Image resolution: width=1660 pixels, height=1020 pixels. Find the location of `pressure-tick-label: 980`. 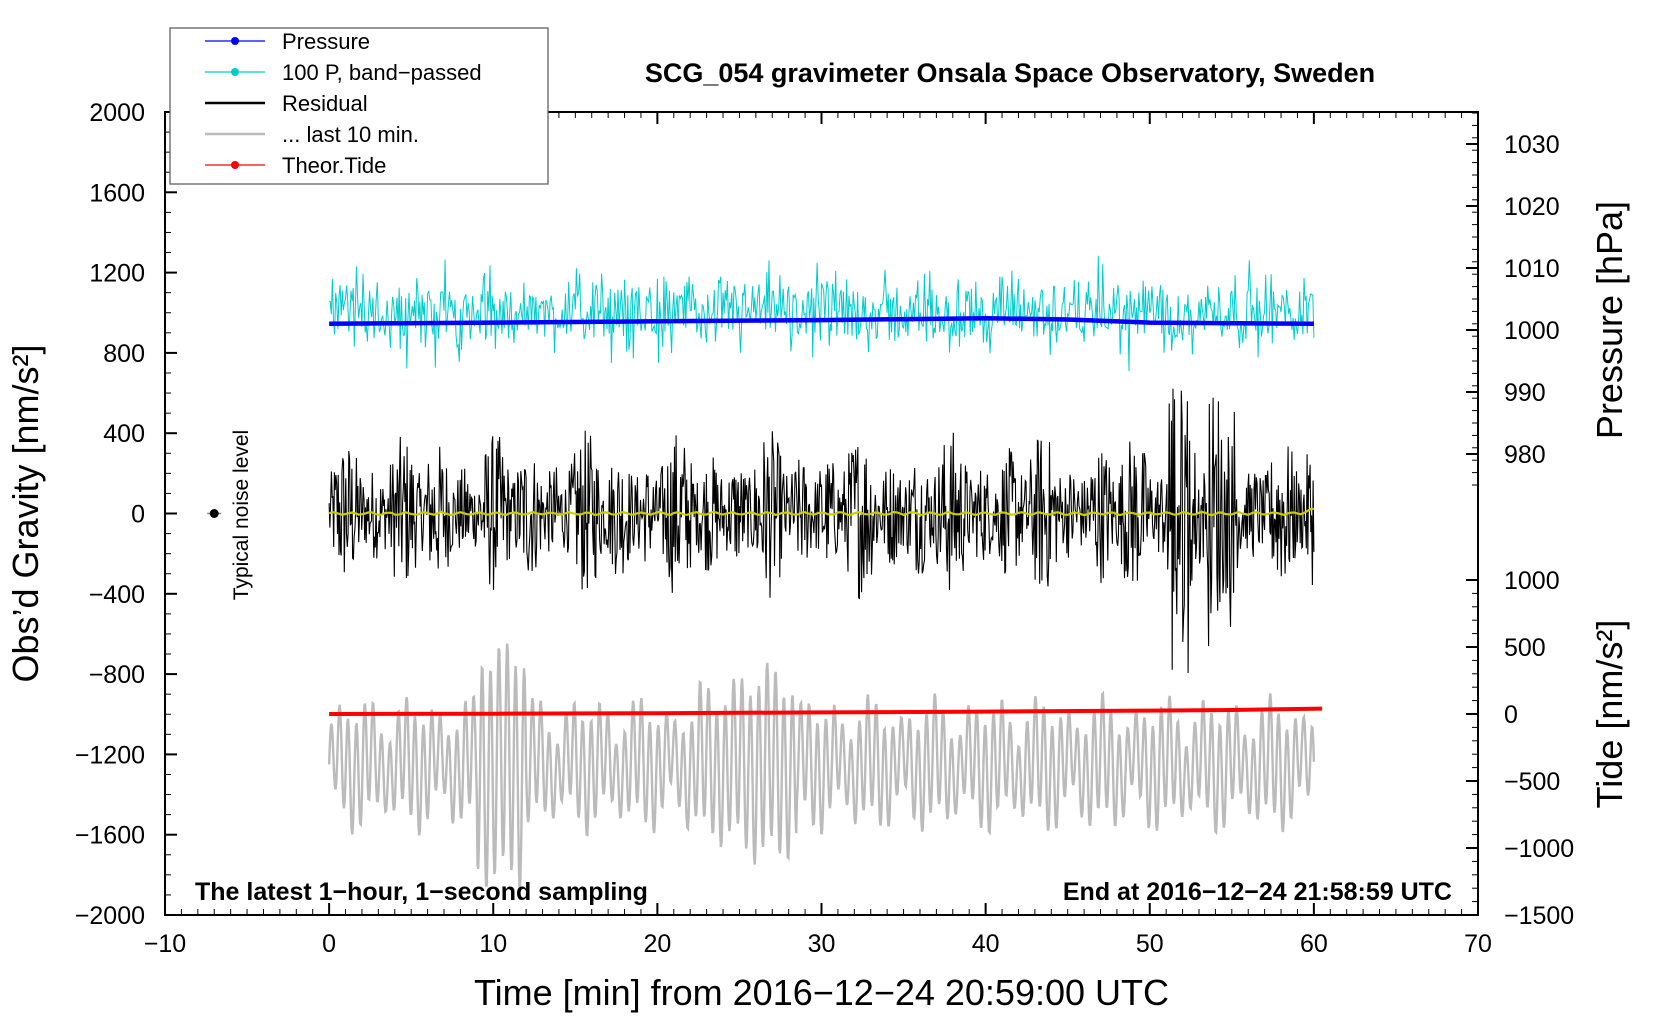

pressure-tick-label: 980 is located at coordinates (1525, 455).